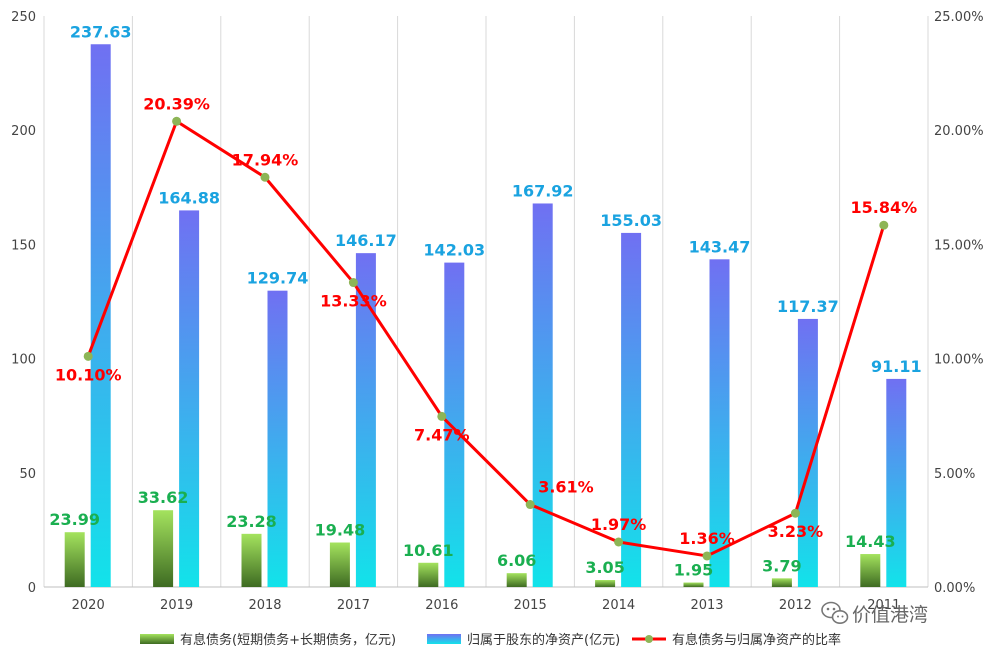  What do you see at coordinates (32, 588) in the screenshot?
I see `y-left-tick-label: 0` at bounding box center [32, 588].